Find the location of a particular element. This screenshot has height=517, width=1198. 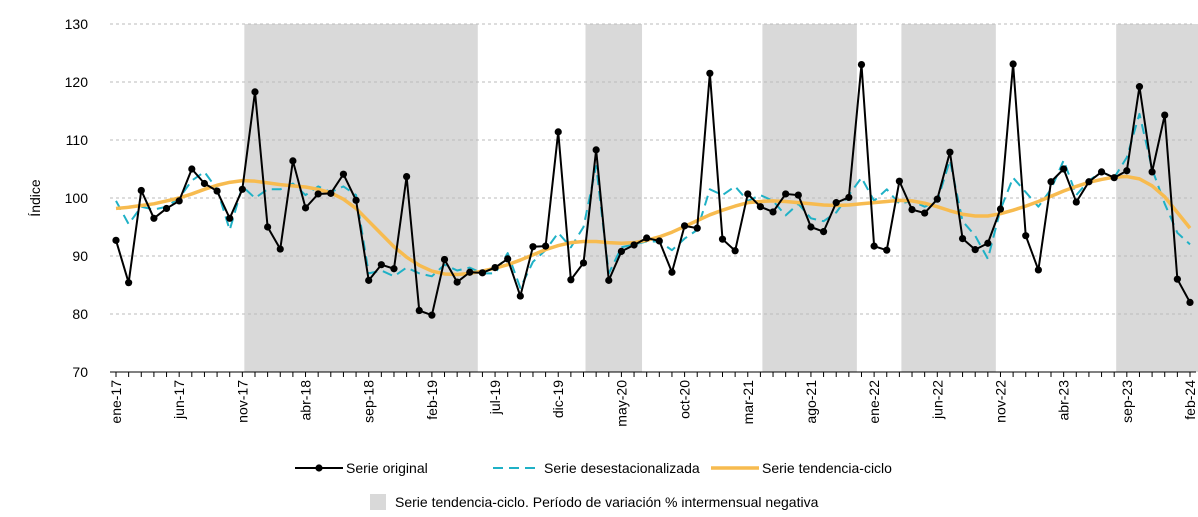

x-tick-label: may-20 is located at coordinates (621, 403).